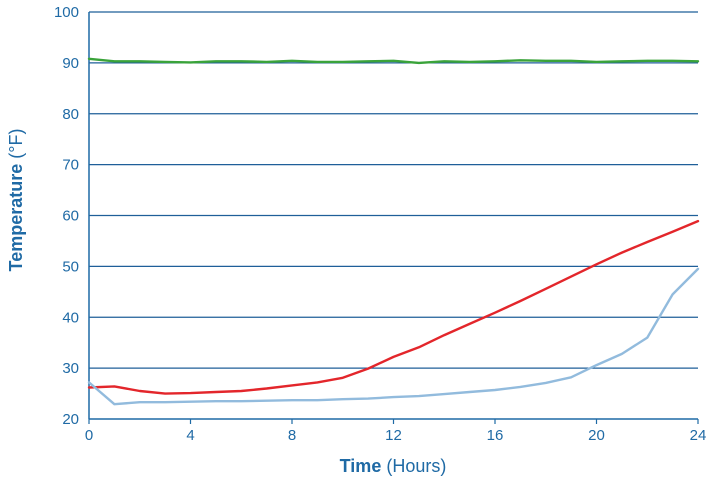 Image resolution: width=710 pixels, height=484 pixels. Describe the element at coordinates (698, 435) in the screenshot. I see `x-tick-label-24: 24` at that location.